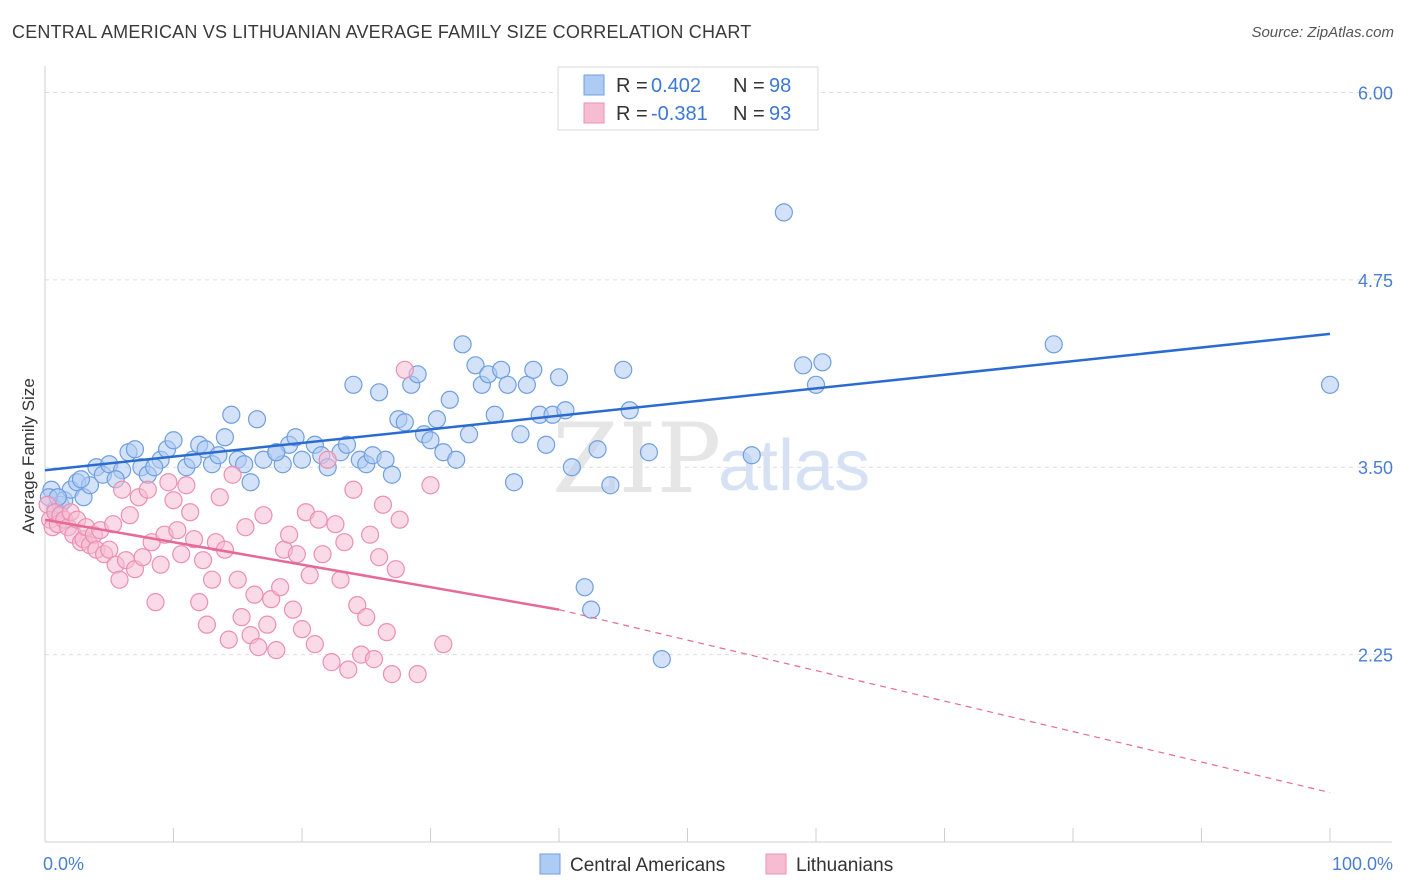  Describe the element at coordinates (676, 86) in the screenshot. I see `legend-r-value: 0.402` at that location.